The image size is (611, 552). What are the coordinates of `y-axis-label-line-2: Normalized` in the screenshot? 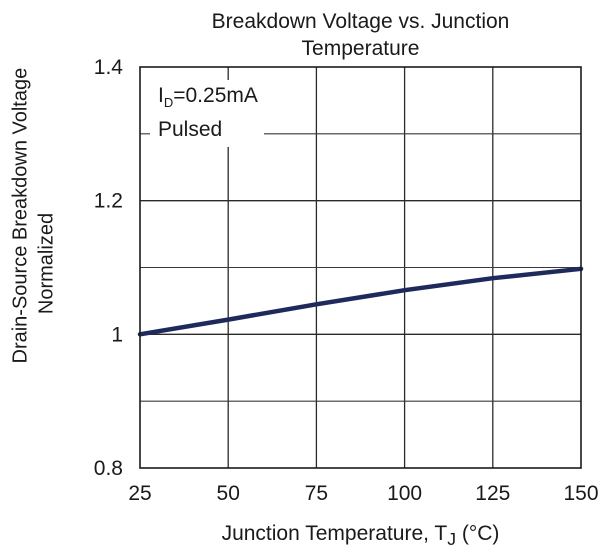 It's located at (46, 263).